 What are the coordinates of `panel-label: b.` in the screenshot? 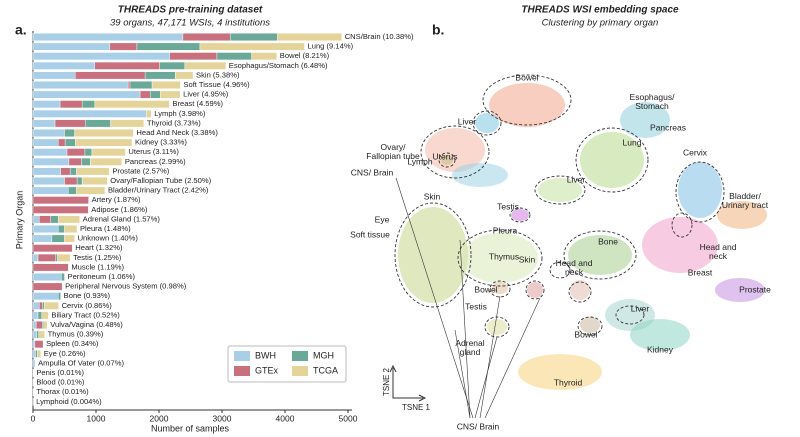 It's located at (438, 30).